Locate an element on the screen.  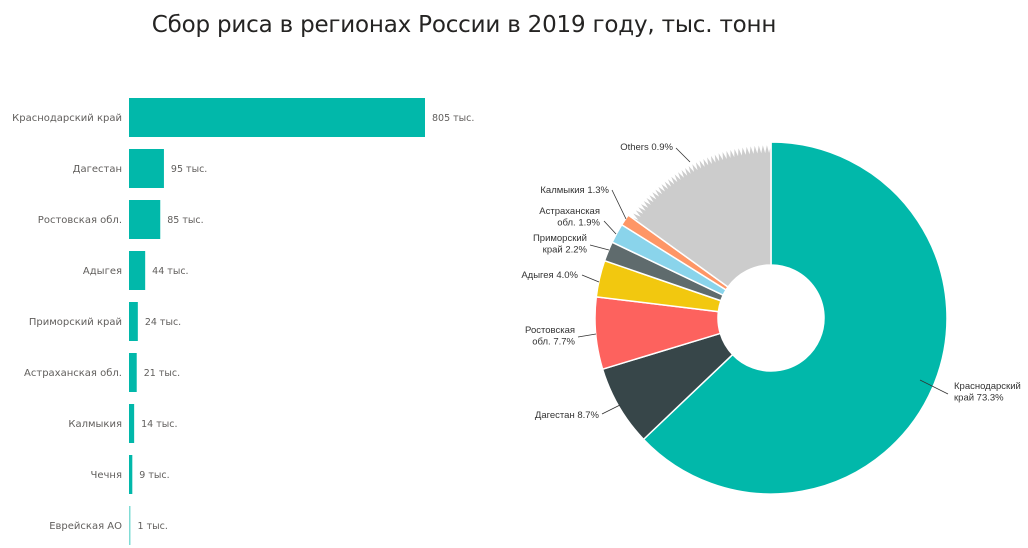
bar-category-label: Чечня is located at coordinates (106, 475).